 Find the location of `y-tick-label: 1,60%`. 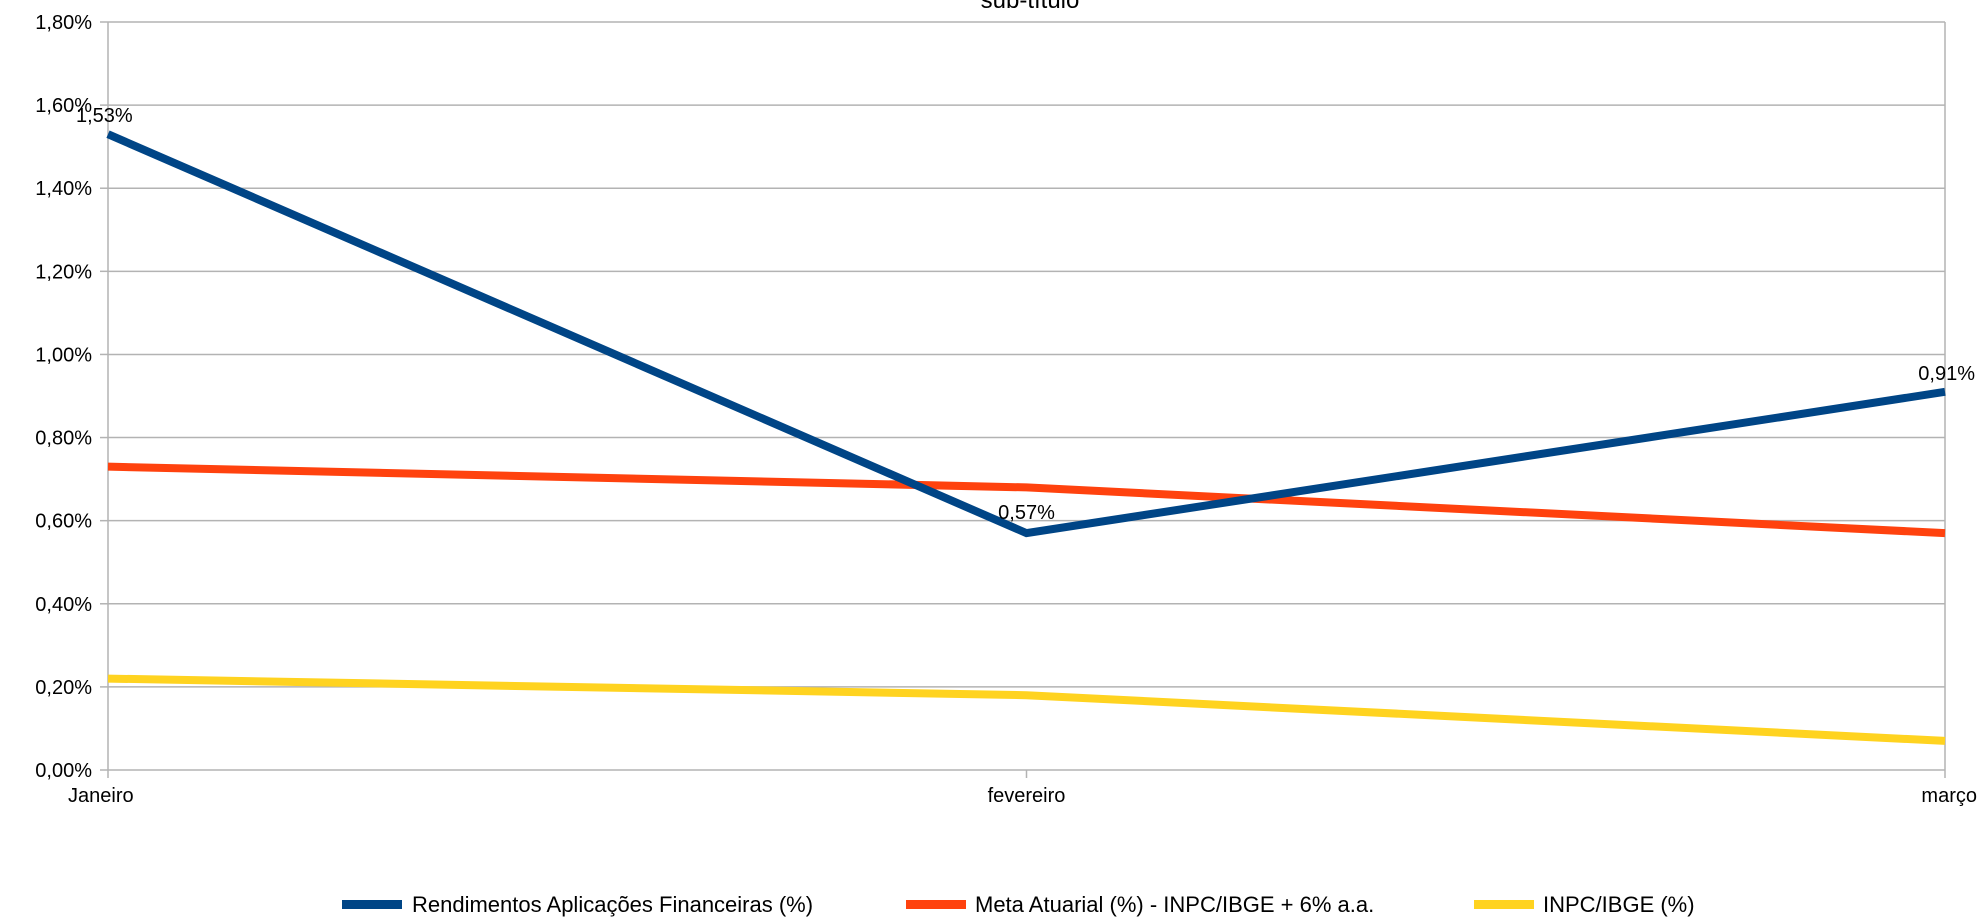

y-tick-label: 1,60% is located at coordinates (63, 106).